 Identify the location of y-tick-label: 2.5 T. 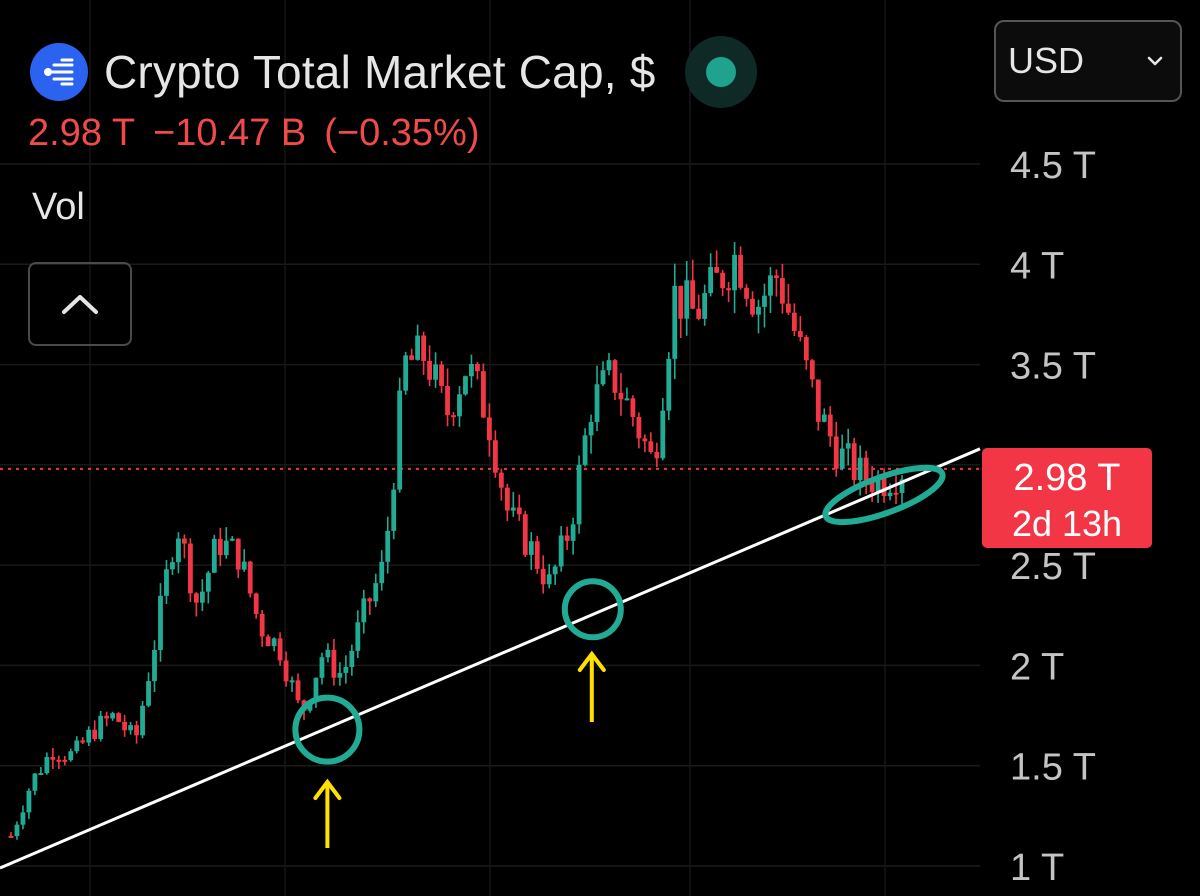
(1053, 567).